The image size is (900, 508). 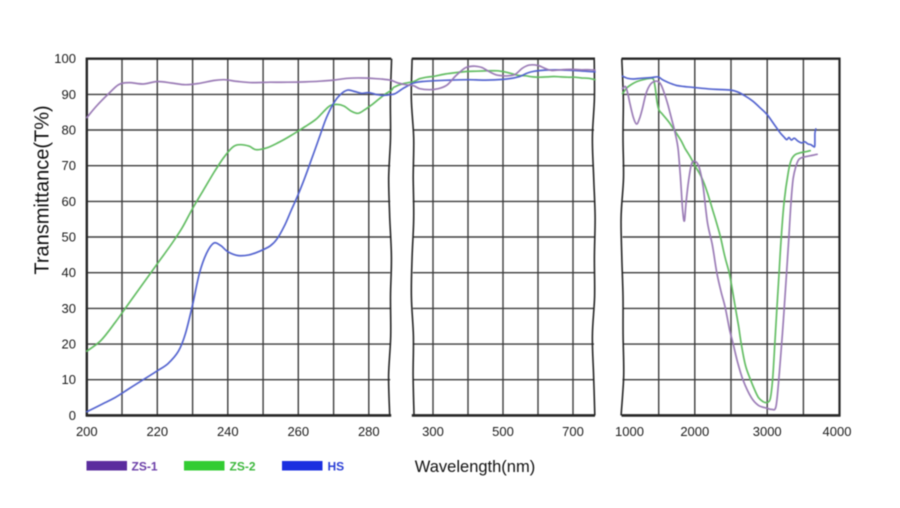 What do you see at coordinates (145, 467) in the screenshot?
I see `svg-text: ZS-1` at bounding box center [145, 467].